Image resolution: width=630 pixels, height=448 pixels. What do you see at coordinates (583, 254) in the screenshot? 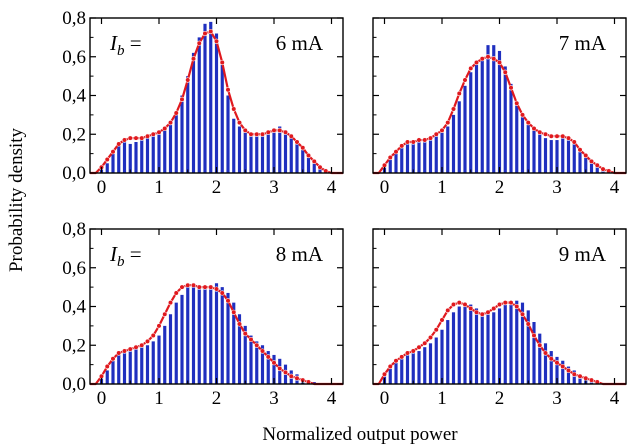
I see `panel-label-value: 9 mA` at bounding box center [583, 254].